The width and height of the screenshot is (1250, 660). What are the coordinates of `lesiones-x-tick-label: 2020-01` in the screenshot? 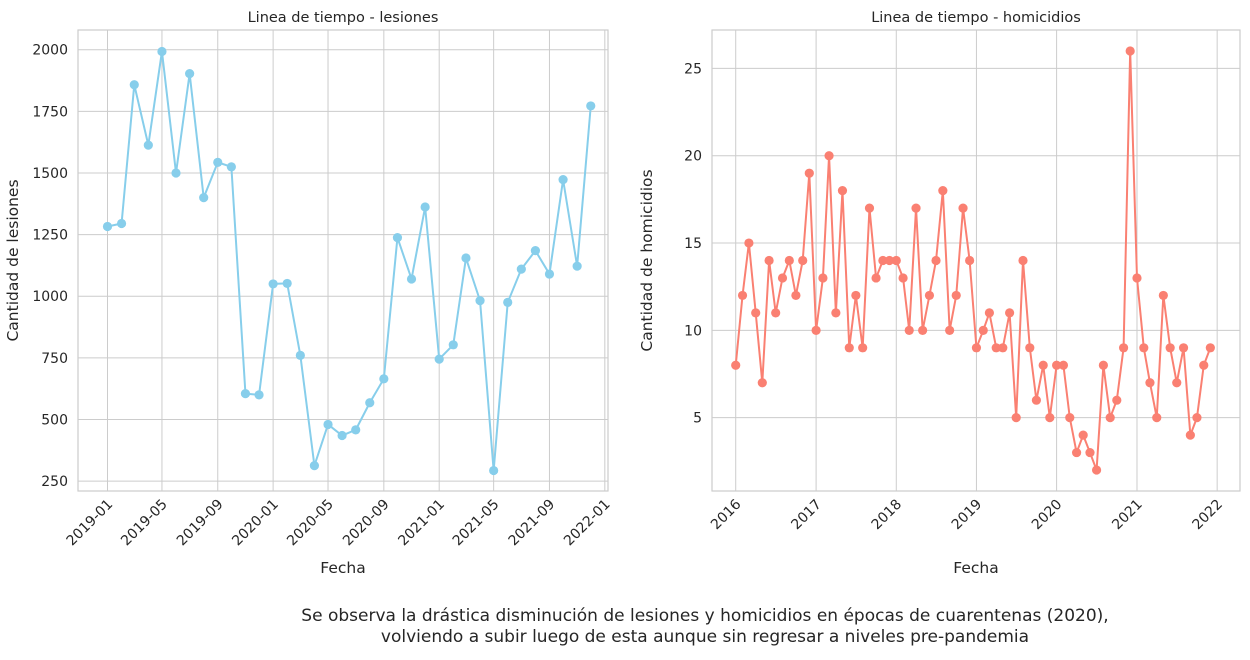 It's located at (255, 523).